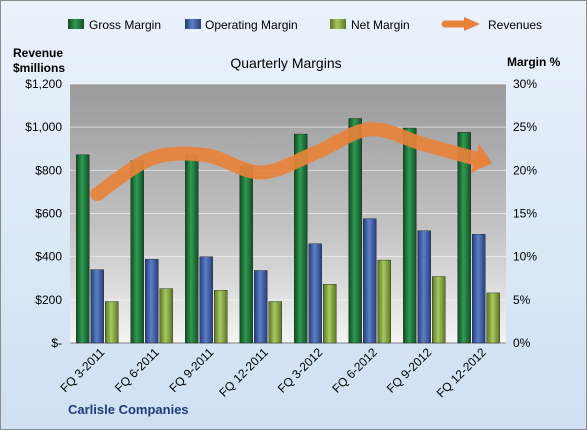 This screenshot has width=587, height=430. What do you see at coordinates (472, 24) in the screenshot?
I see `legend-arrowhead-revenues` at bounding box center [472, 24].